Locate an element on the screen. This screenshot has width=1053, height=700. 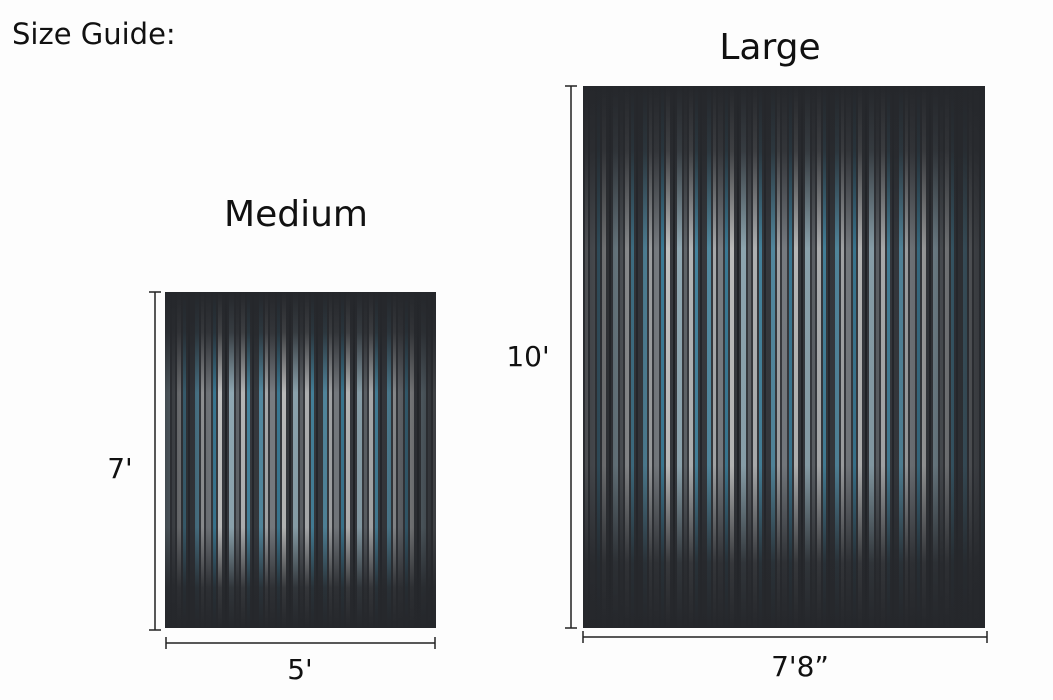
rug-image is located at coordinates (300, 460).